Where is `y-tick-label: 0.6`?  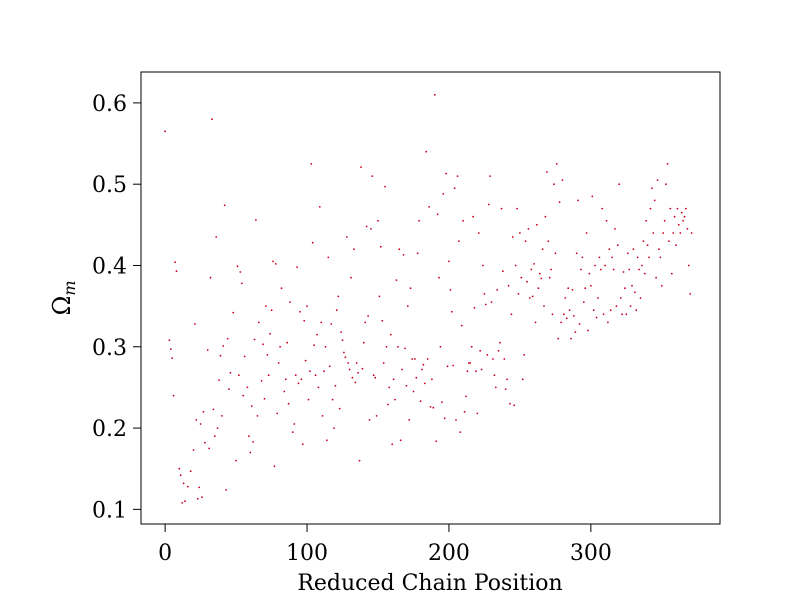 y-tick-label: 0.6 is located at coordinates (109, 104).